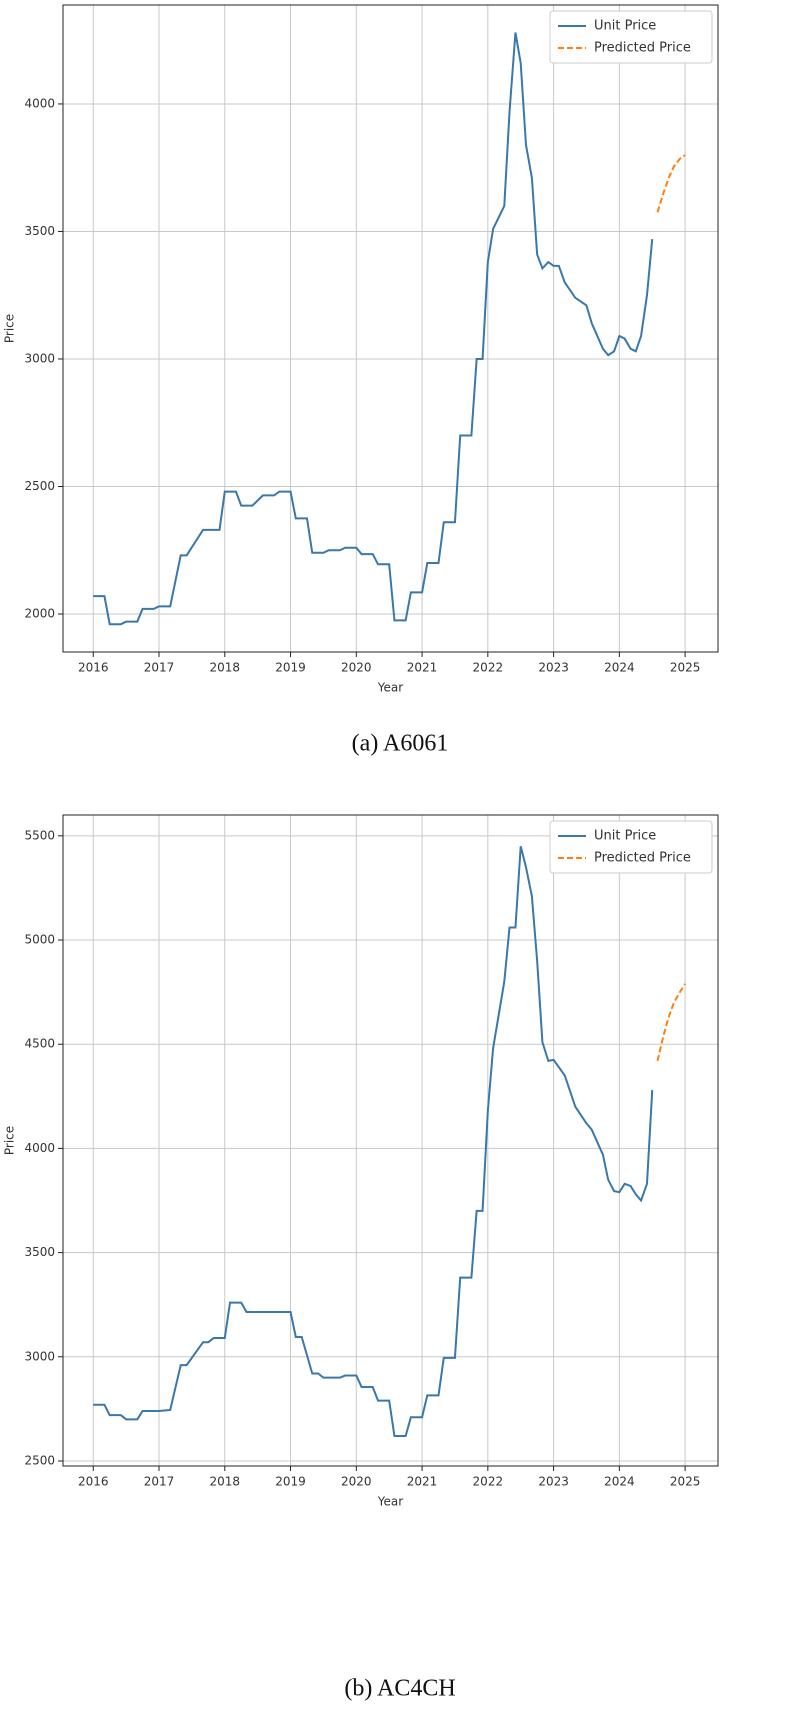 The width and height of the screenshot is (800, 1733). I want to click on y-tick-label: 5000, so click(39, 940).